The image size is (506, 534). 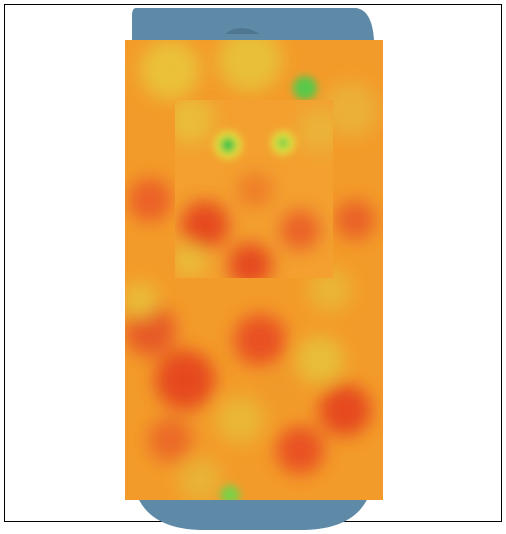 I want to click on device-notch, so click(x=242, y=31).